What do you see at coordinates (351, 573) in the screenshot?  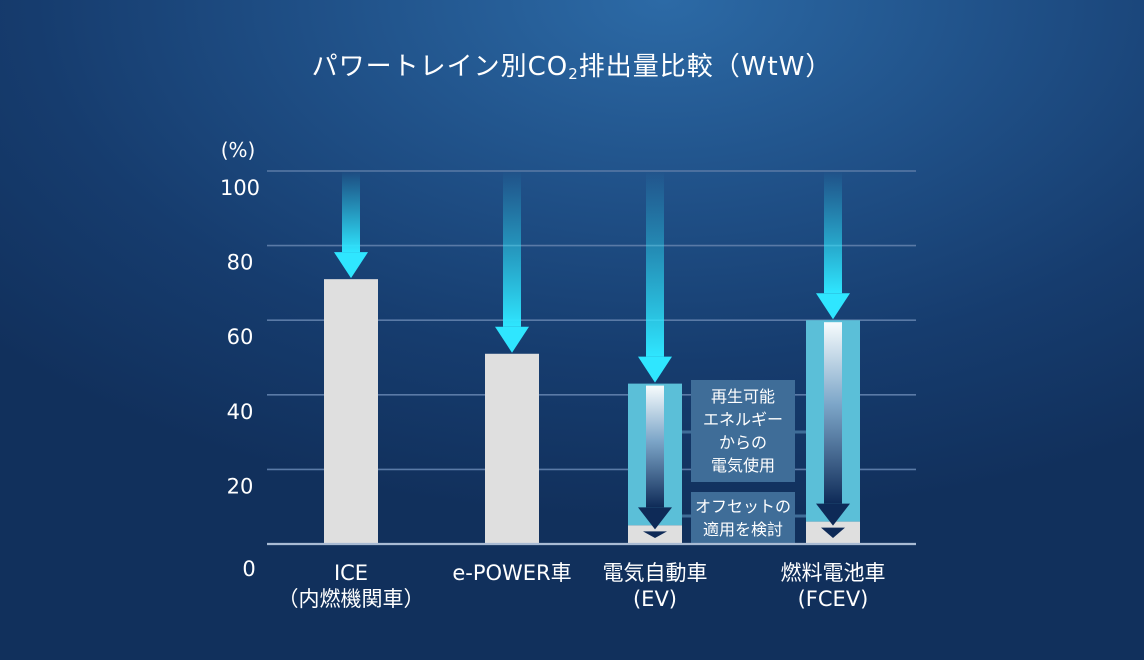 I see `x-category-label: ICE` at bounding box center [351, 573].